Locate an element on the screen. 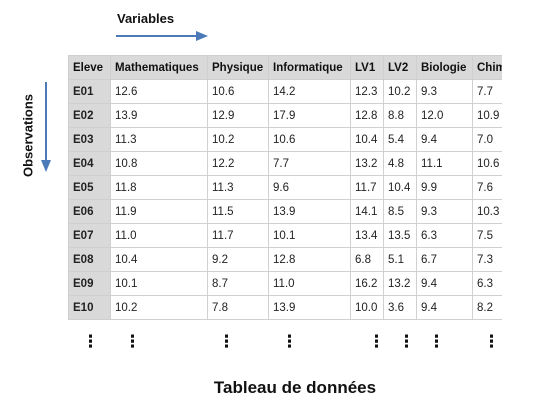 Image resolution: width=545 pixels, height=411 pixels. table-cell: 12.8 is located at coordinates (310, 260).